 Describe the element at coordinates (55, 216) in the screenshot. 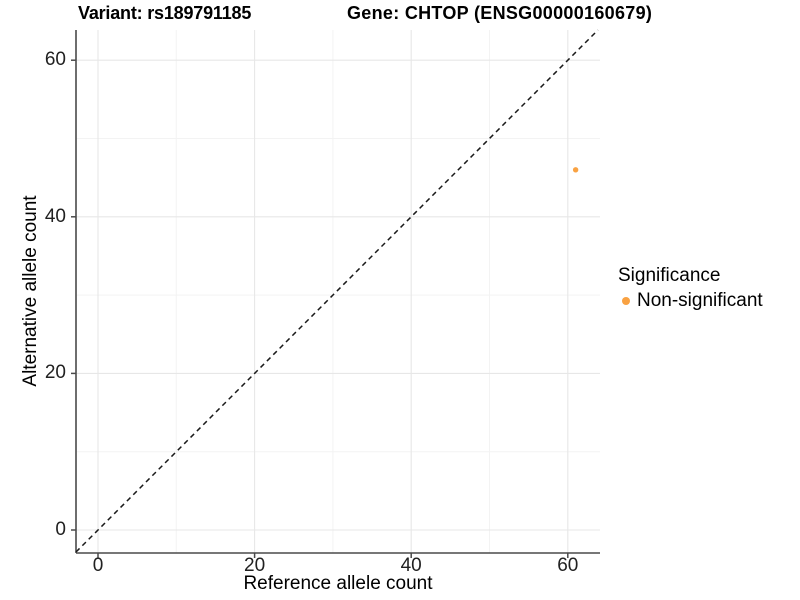

I see `y-tick-label: 40` at that location.